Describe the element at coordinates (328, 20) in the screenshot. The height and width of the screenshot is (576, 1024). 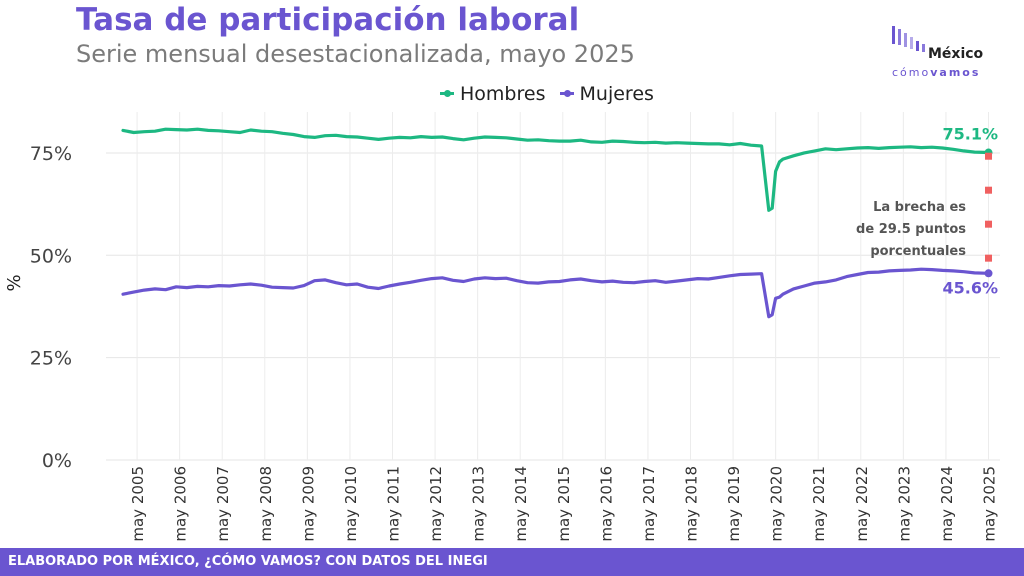
I see `chart-title: Tasa de participación laboral` at that location.